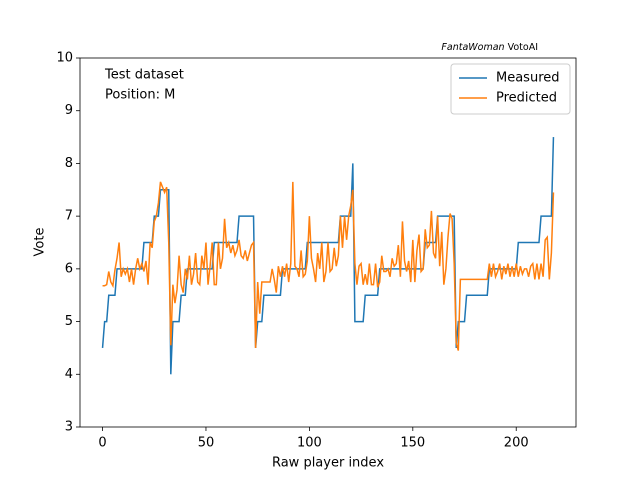 The width and height of the screenshot is (640, 480). What do you see at coordinates (69, 268) in the screenshot?
I see `y-tick-label: 6` at bounding box center [69, 268].